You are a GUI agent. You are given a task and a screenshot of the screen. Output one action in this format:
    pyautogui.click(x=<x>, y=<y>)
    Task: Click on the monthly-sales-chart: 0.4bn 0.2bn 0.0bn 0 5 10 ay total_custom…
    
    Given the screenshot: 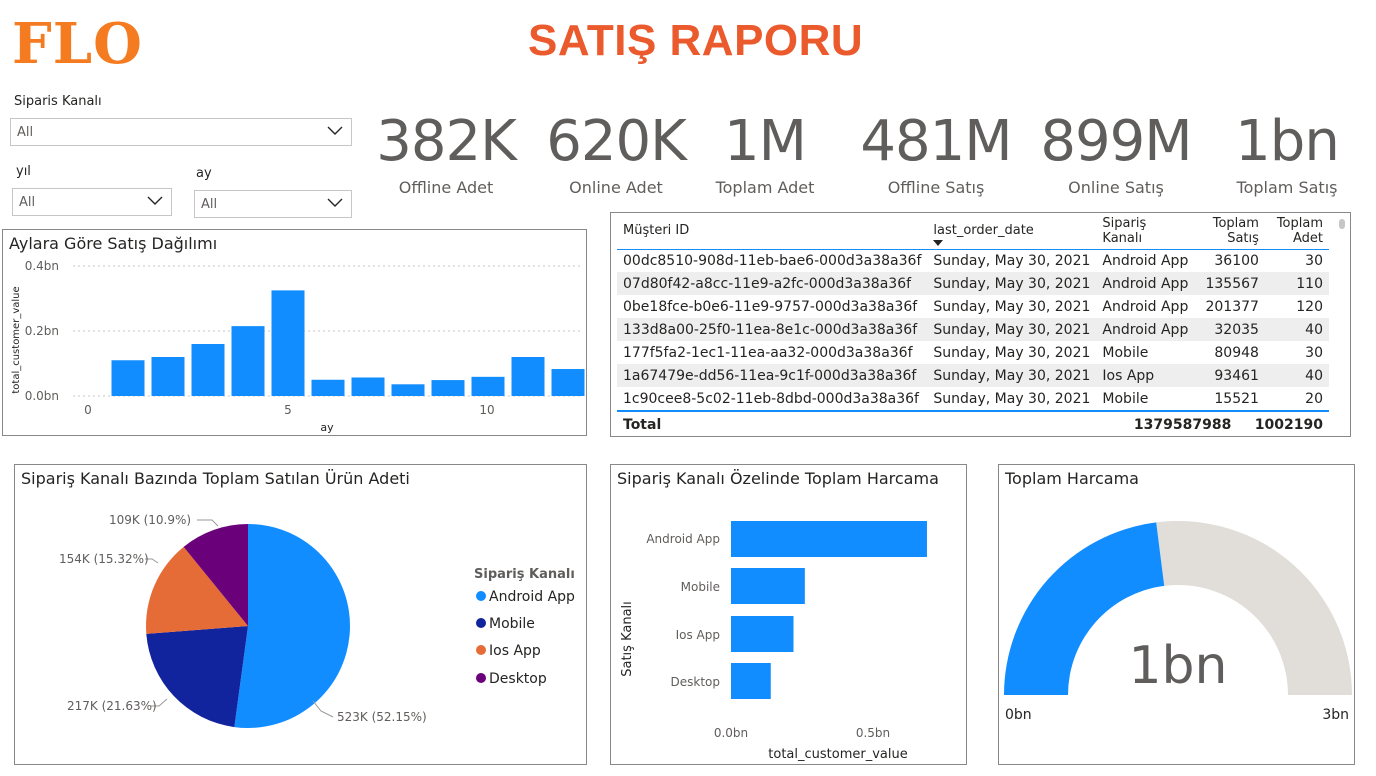 What is the action you would take?
    pyautogui.click(x=298, y=346)
    